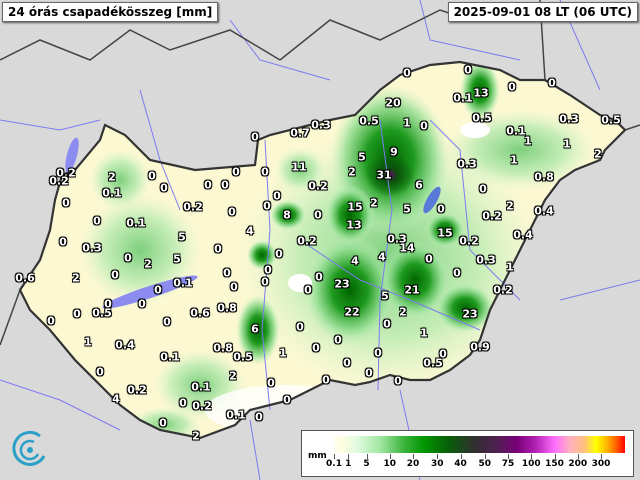  Describe the element at coordinates (384, 175) in the screenshot. I see `station-value: 31` at that location.